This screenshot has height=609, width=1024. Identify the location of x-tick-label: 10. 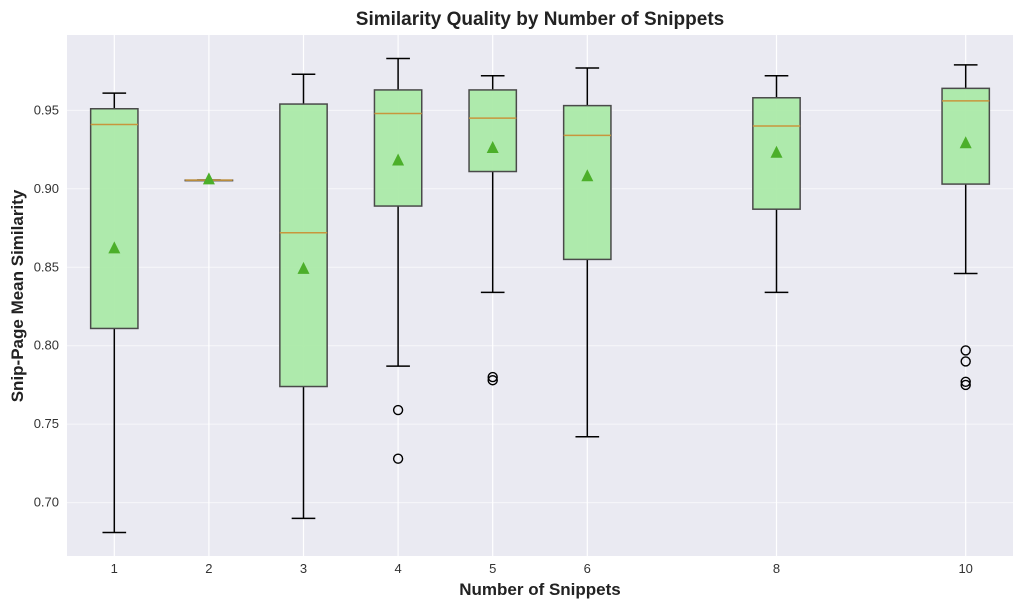
(965, 568).